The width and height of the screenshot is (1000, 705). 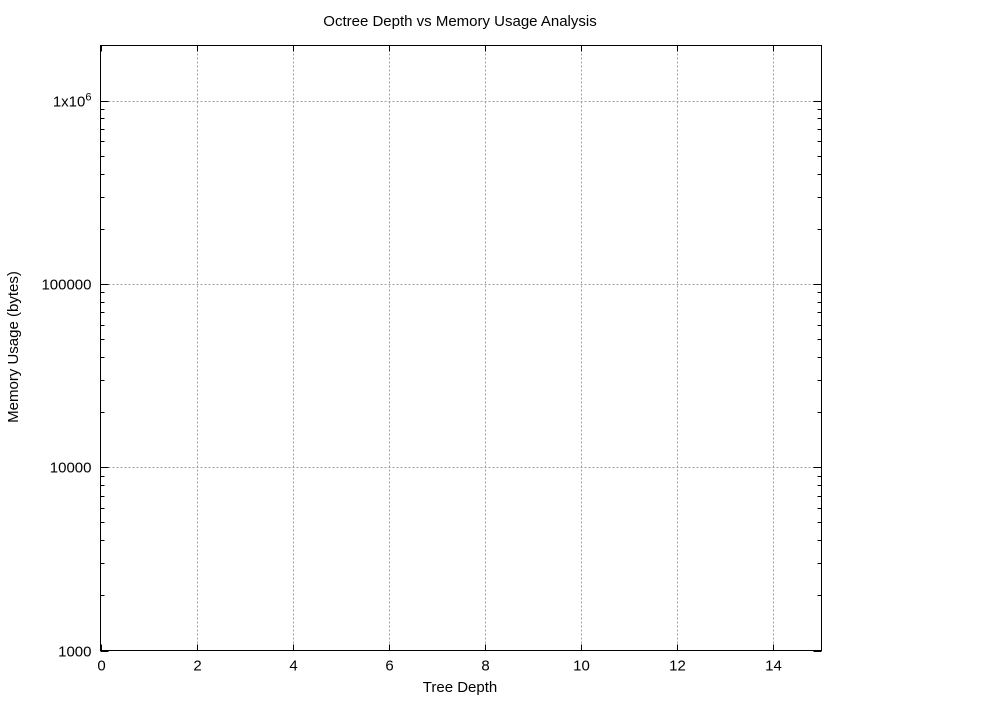 I want to click on y-tick-label: 1x10⁶, so click(x=72, y=101).